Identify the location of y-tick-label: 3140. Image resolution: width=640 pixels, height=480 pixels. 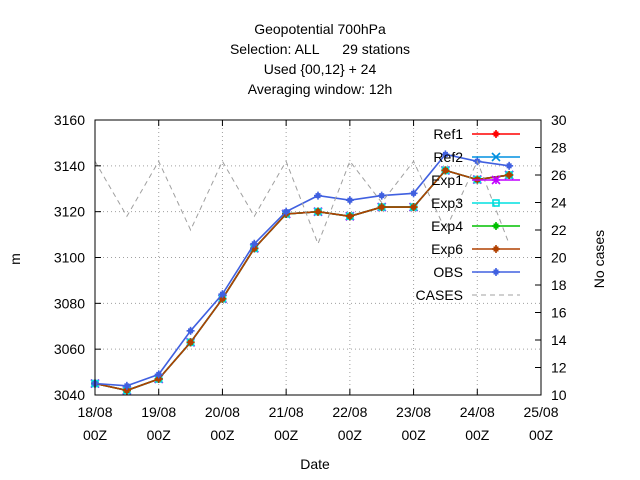
(69, 166).